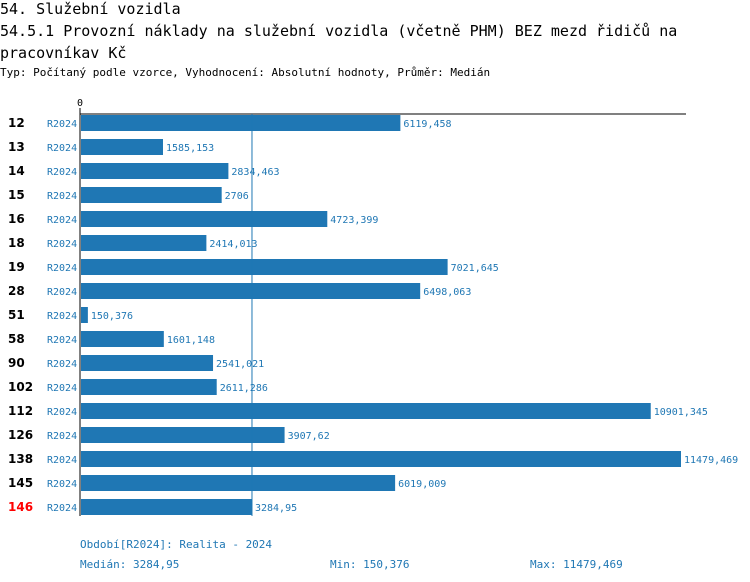 This screenshot has height=582, width=750. Describe the element at coordinates (244, 388) in the screenshot. I see `value-label: 2611,286` at that location.